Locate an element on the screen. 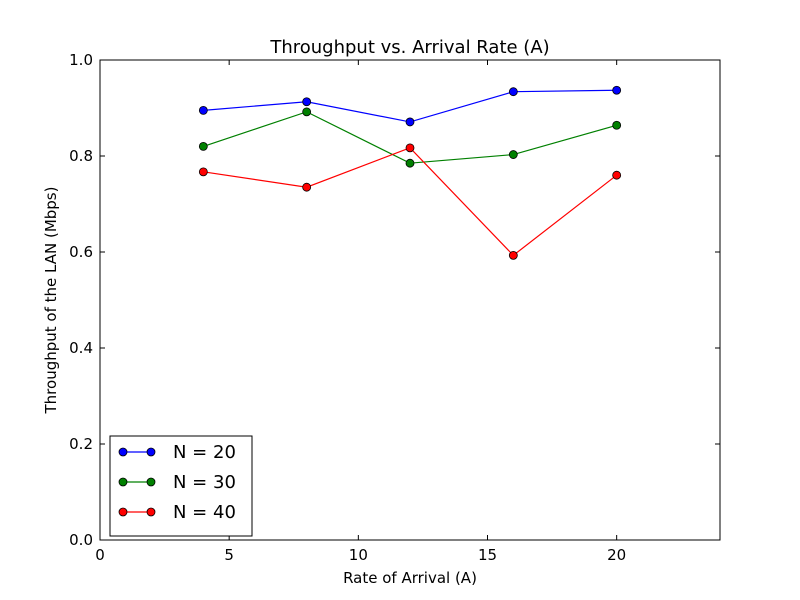 Image resolution: width=800 pixels, height=600 pixels. x-tick-label: 0 is located at coordinates (100, 555).